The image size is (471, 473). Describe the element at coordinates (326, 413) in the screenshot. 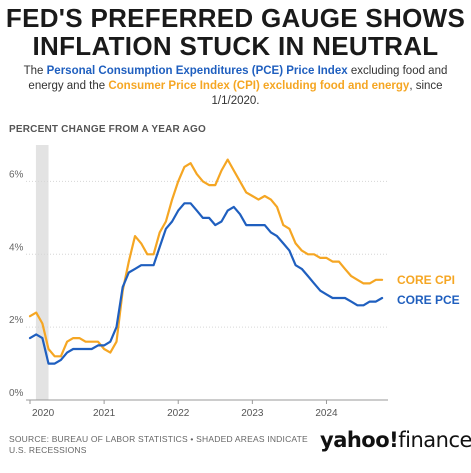

I see `x-tick-label: 2024` at that location.